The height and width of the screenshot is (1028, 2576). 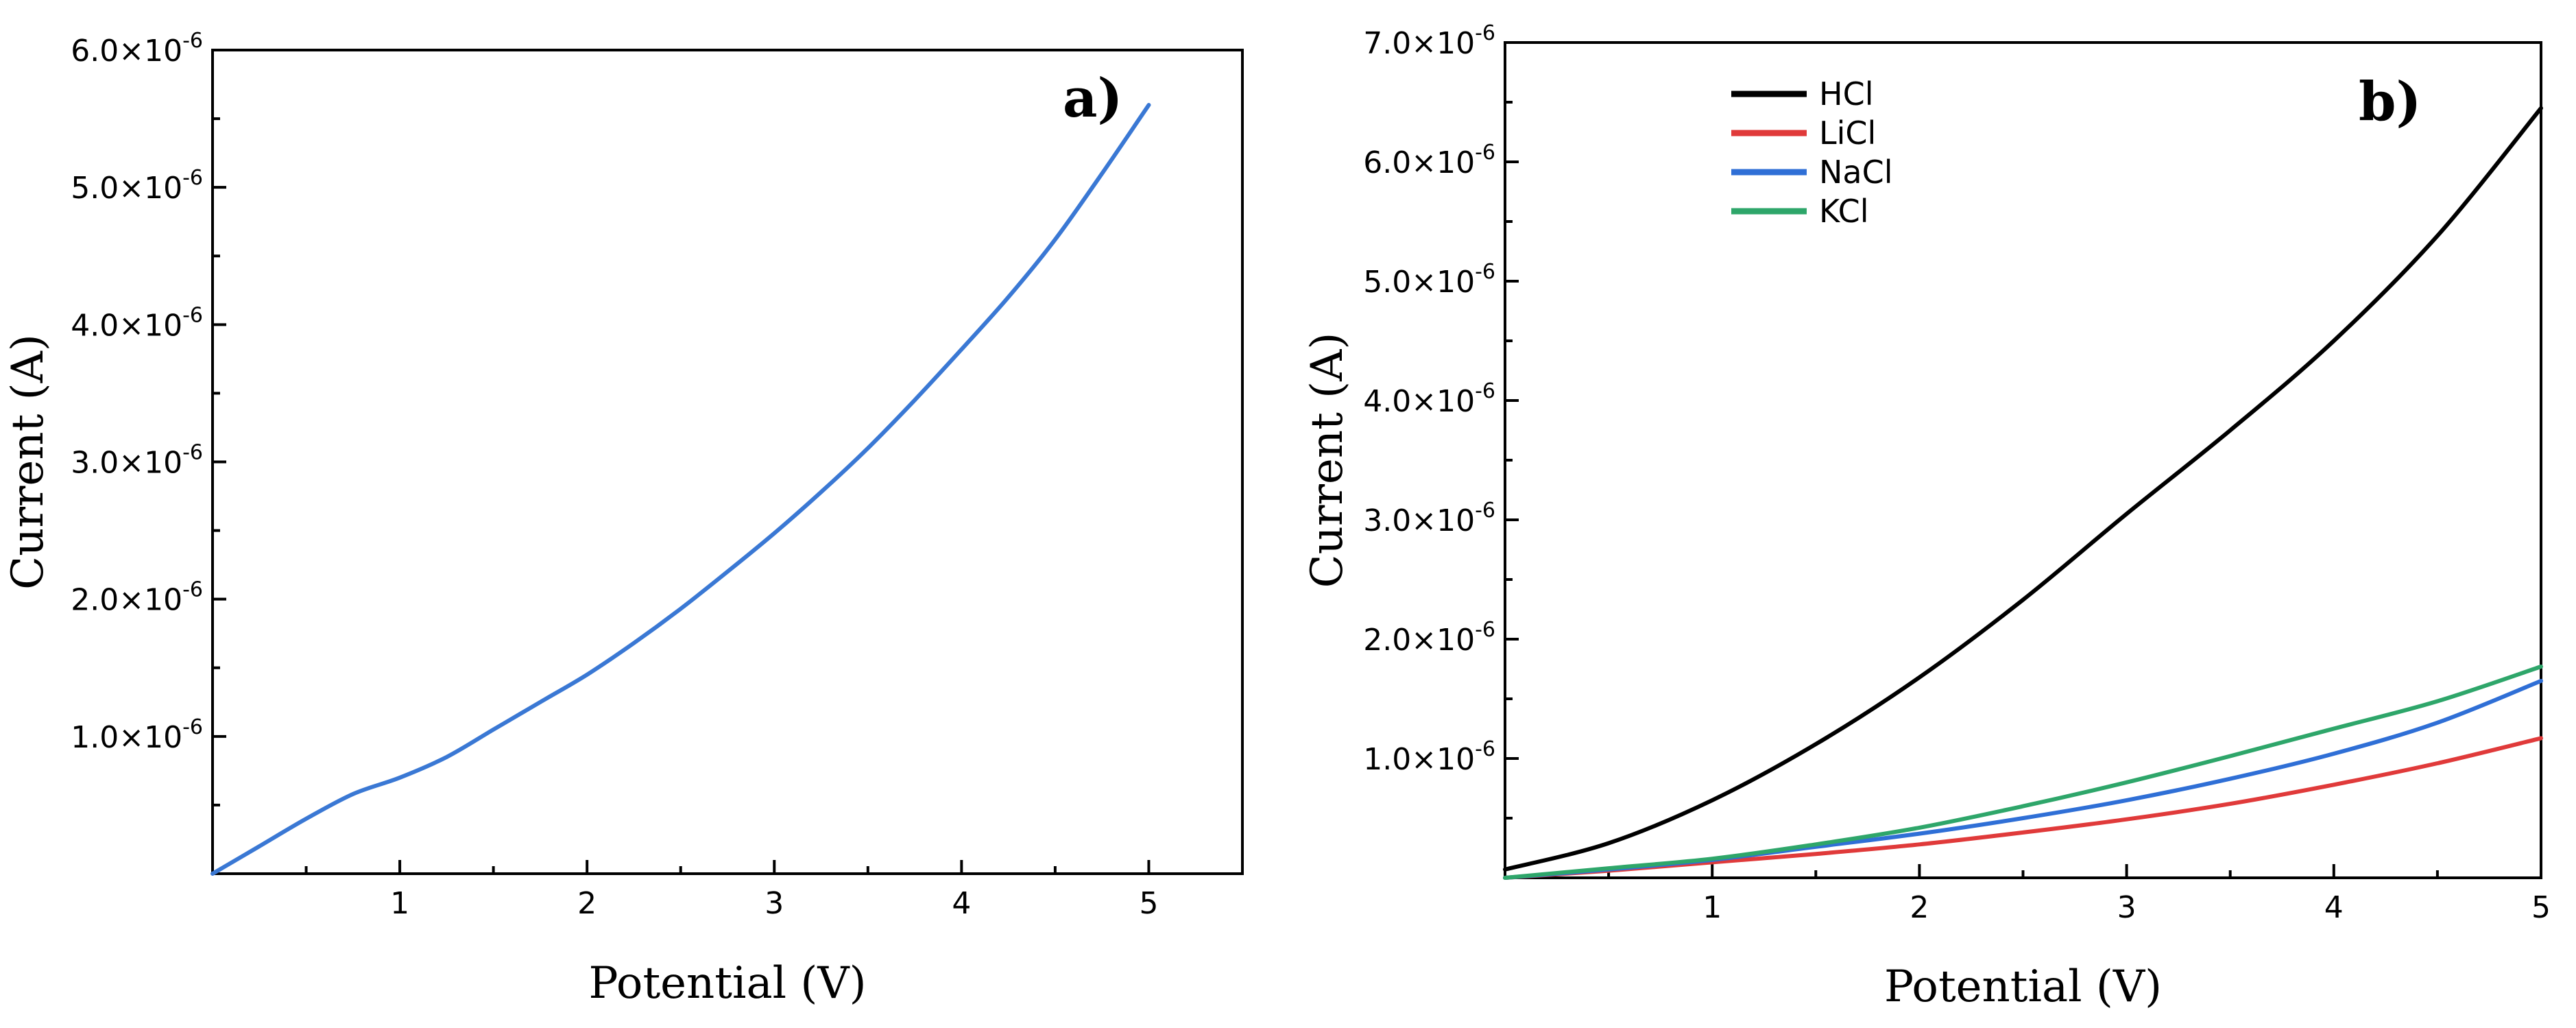 What do you see at coordinates (1848, 133) in the screenshot?
I see `legend-label-licl: LiCl` at bounding box center [1848, 133].